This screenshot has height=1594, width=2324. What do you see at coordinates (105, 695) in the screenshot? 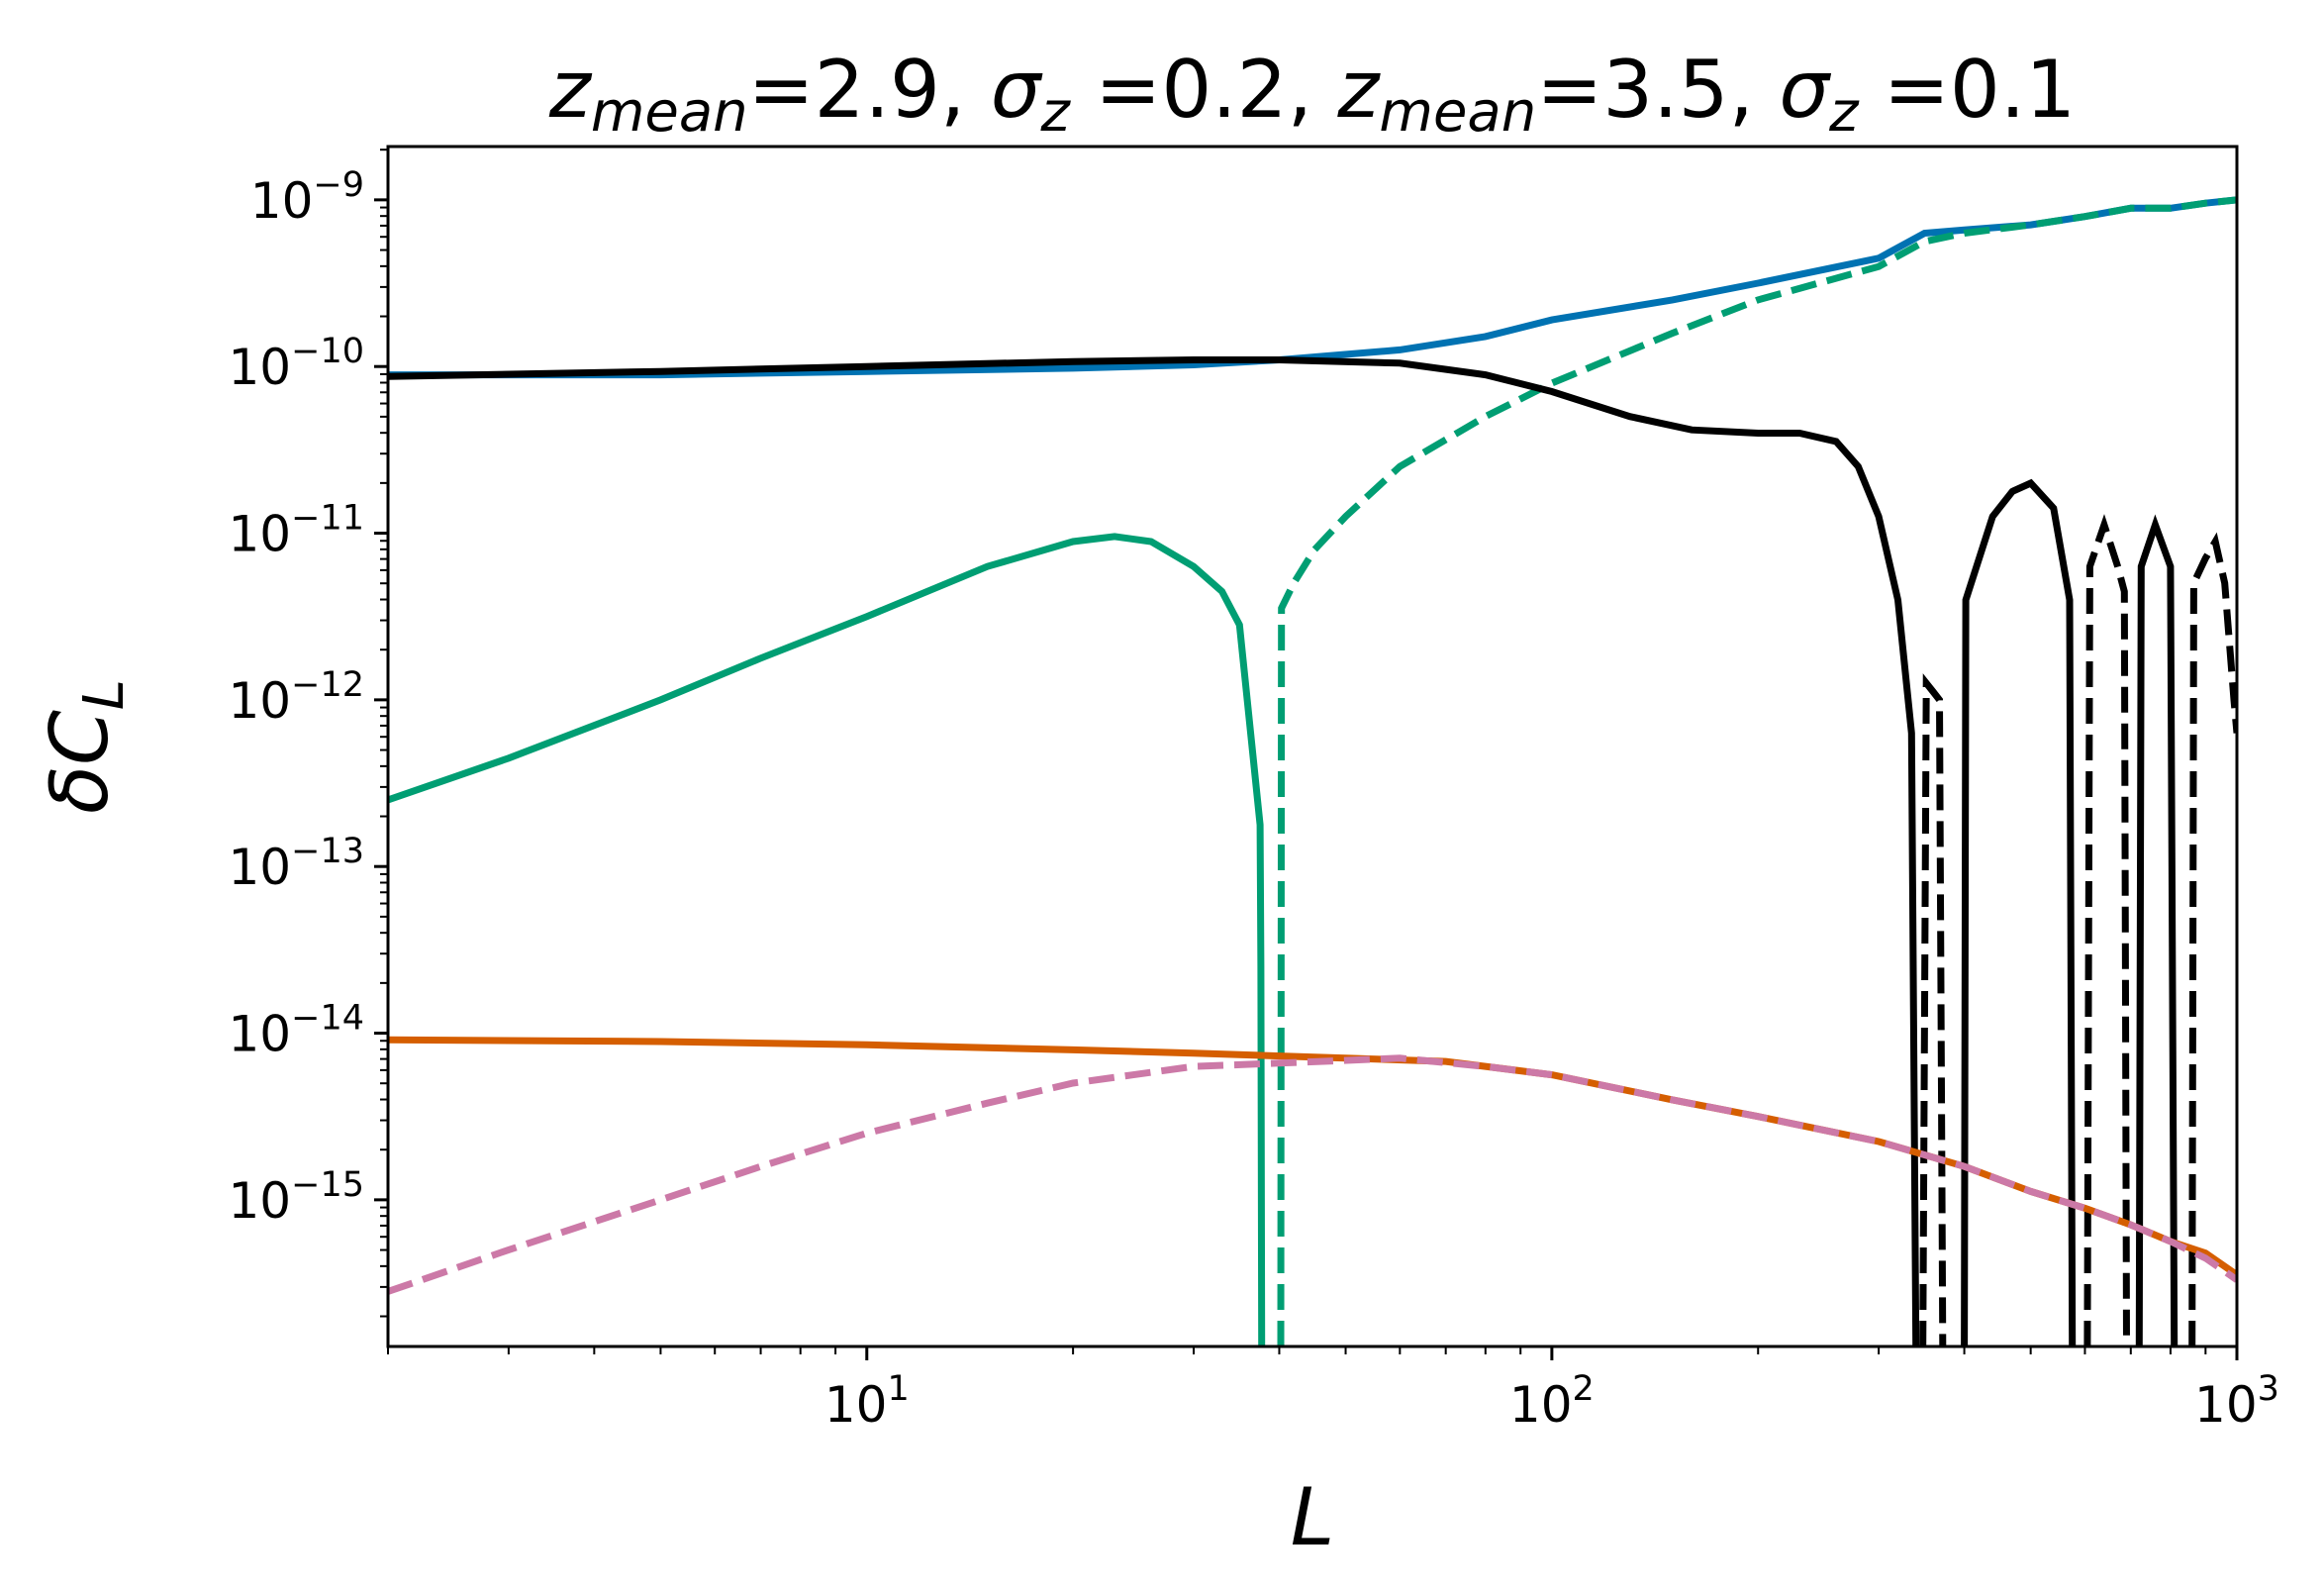
I see `y-axis-label-sub: L` at bounding box center [105, 695].